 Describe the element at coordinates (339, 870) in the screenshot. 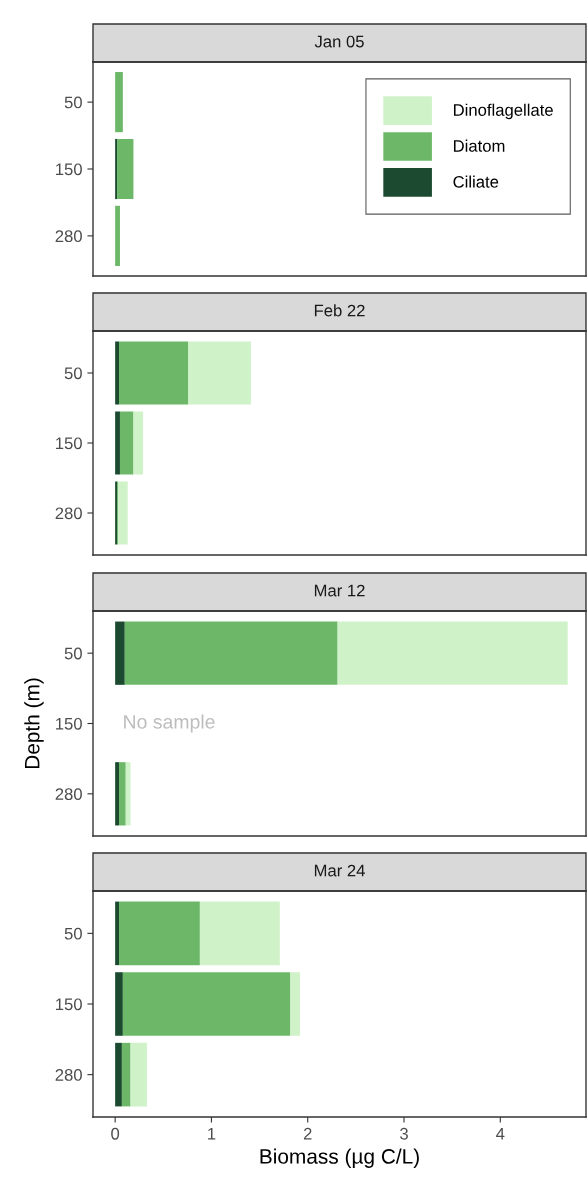

I see `chart-title: Mar 24` at that location.